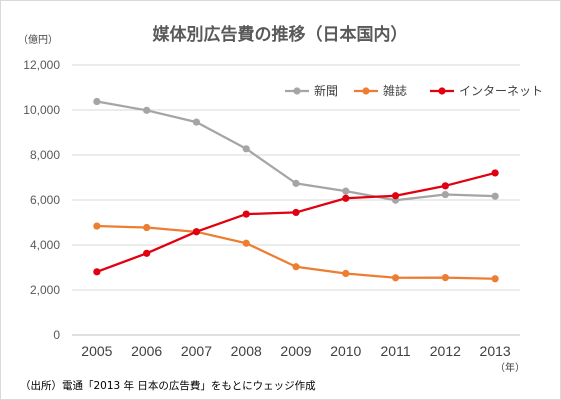 This screenshot has height=400, width=561. Describe the element at coordinates (45, 155) in the screenshot. I see `y-tick-label: 8,000` at that location.